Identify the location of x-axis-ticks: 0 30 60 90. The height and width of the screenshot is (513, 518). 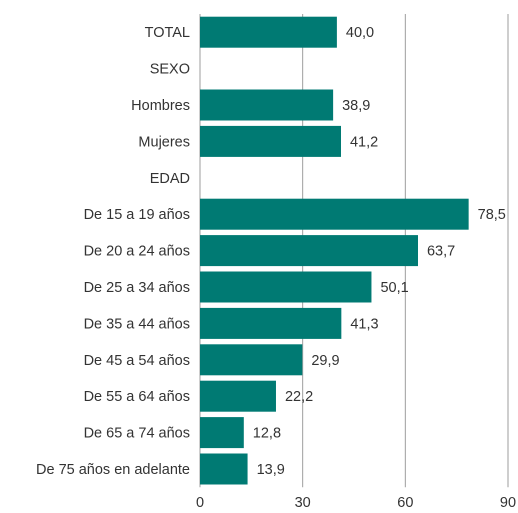
(356, 503).